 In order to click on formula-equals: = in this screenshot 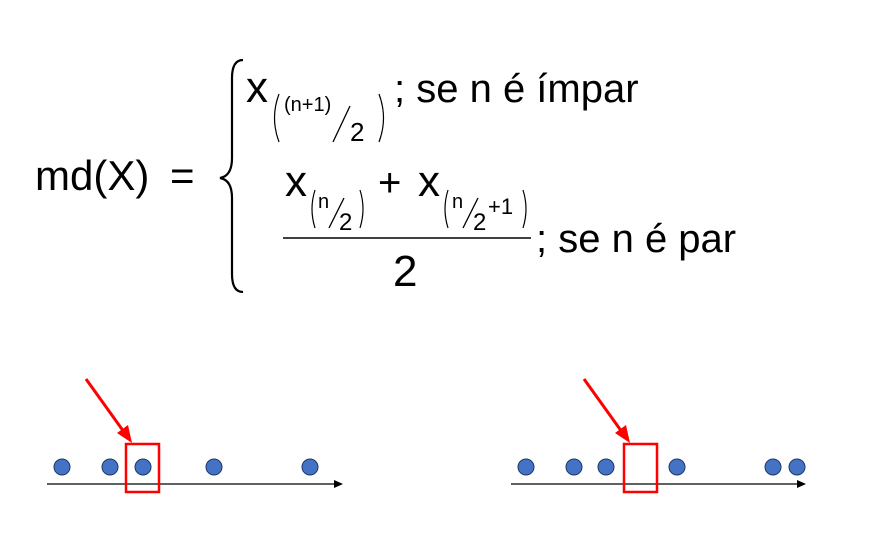, I will do `click(182, 175)`.